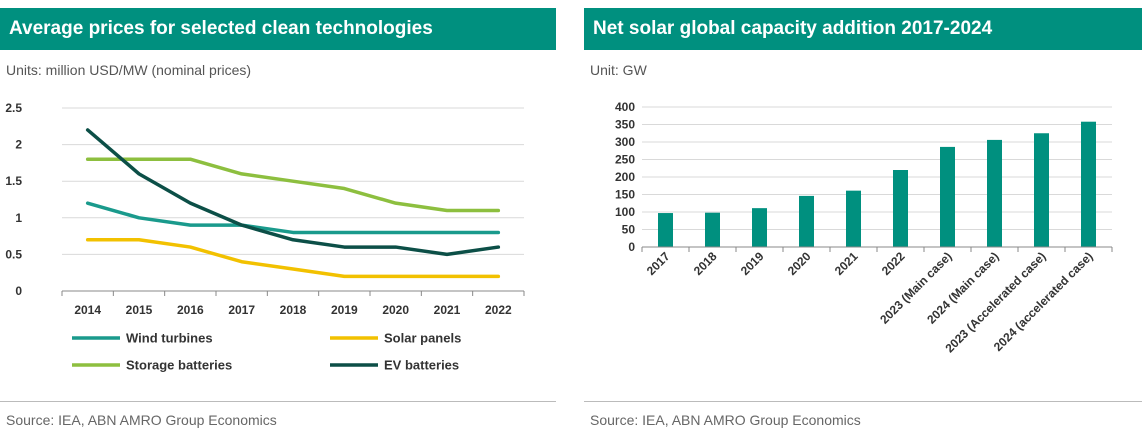 The image size is (1142, 438). Describe the element at coordinates (625, 142) in the screenshot. I see `y-tick-label: 300` at that location.